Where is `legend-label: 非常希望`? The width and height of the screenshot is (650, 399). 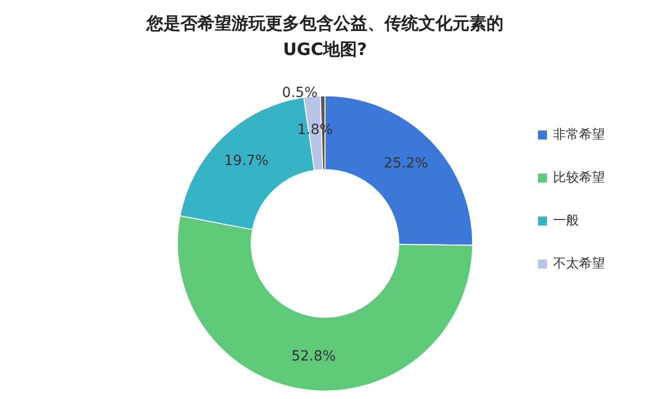
legend-label: 非常希望 is located at coordinates (579, 135).